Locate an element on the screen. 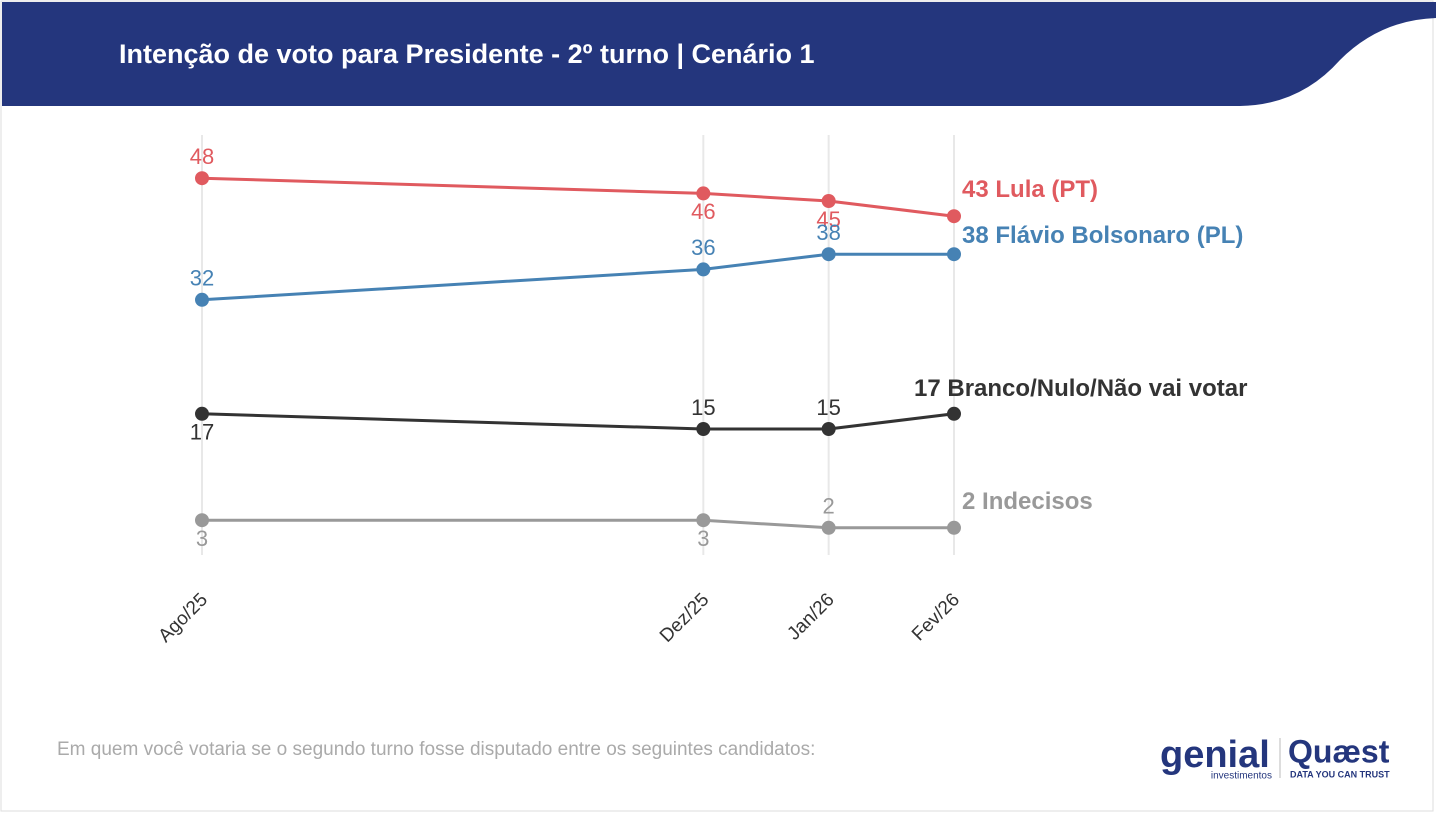 This screenshot has height=815, width=1436. end-label: 38 Flávio Bolsonaro (PL) is located at coordinates (1102, 236).